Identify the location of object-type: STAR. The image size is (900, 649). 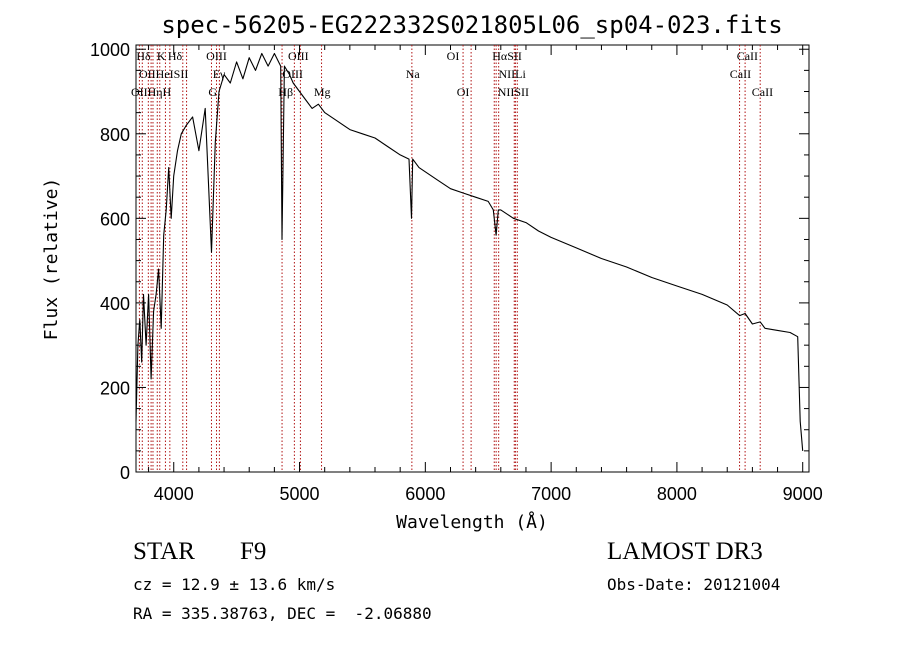
(164, 551).